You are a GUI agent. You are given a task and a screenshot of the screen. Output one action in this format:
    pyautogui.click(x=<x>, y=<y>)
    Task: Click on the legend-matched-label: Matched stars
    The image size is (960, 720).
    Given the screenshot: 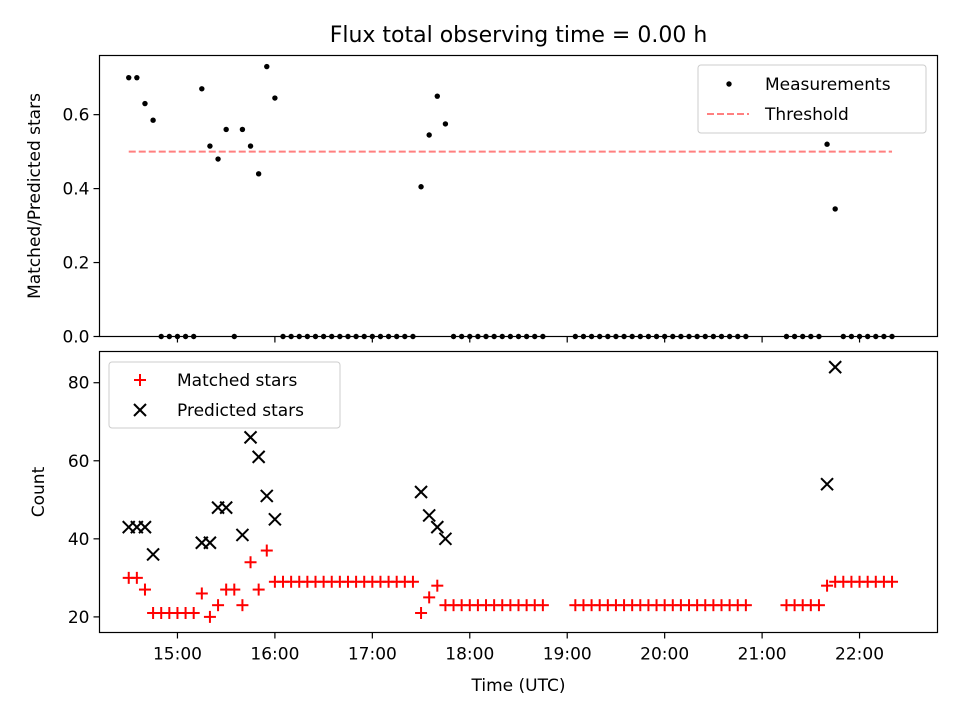 What is the action you would take?
    pyautogui.click(x=237, y=381)
    